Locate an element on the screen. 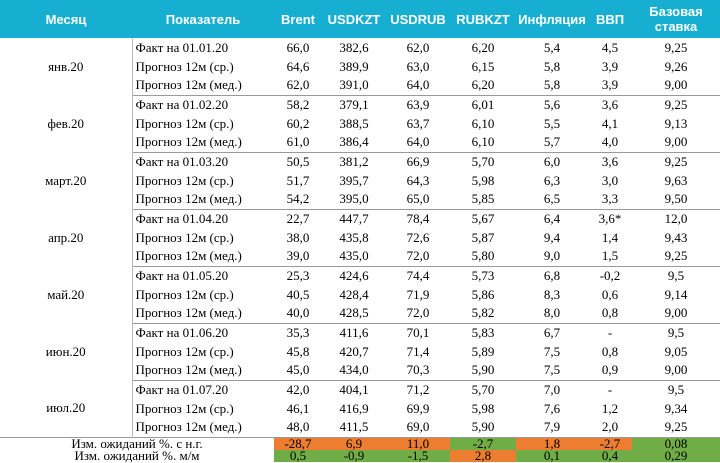 Image resolution: width=720 pixels, height=463 pixels. gdp-cell: 3,3 is located at coordinates (610, 200).